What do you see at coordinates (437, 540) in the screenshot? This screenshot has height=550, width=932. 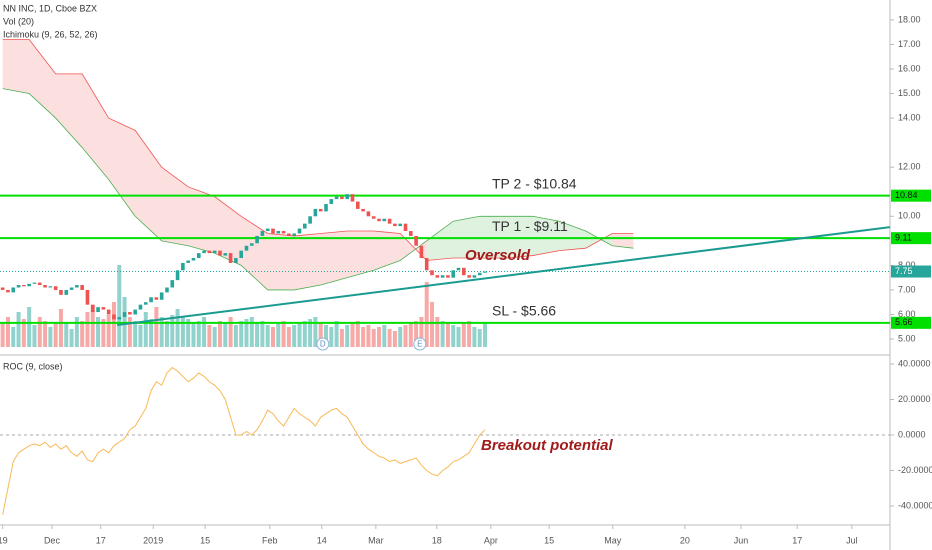 I see `x-tick-label: 18` at bounding box center [437, 540].